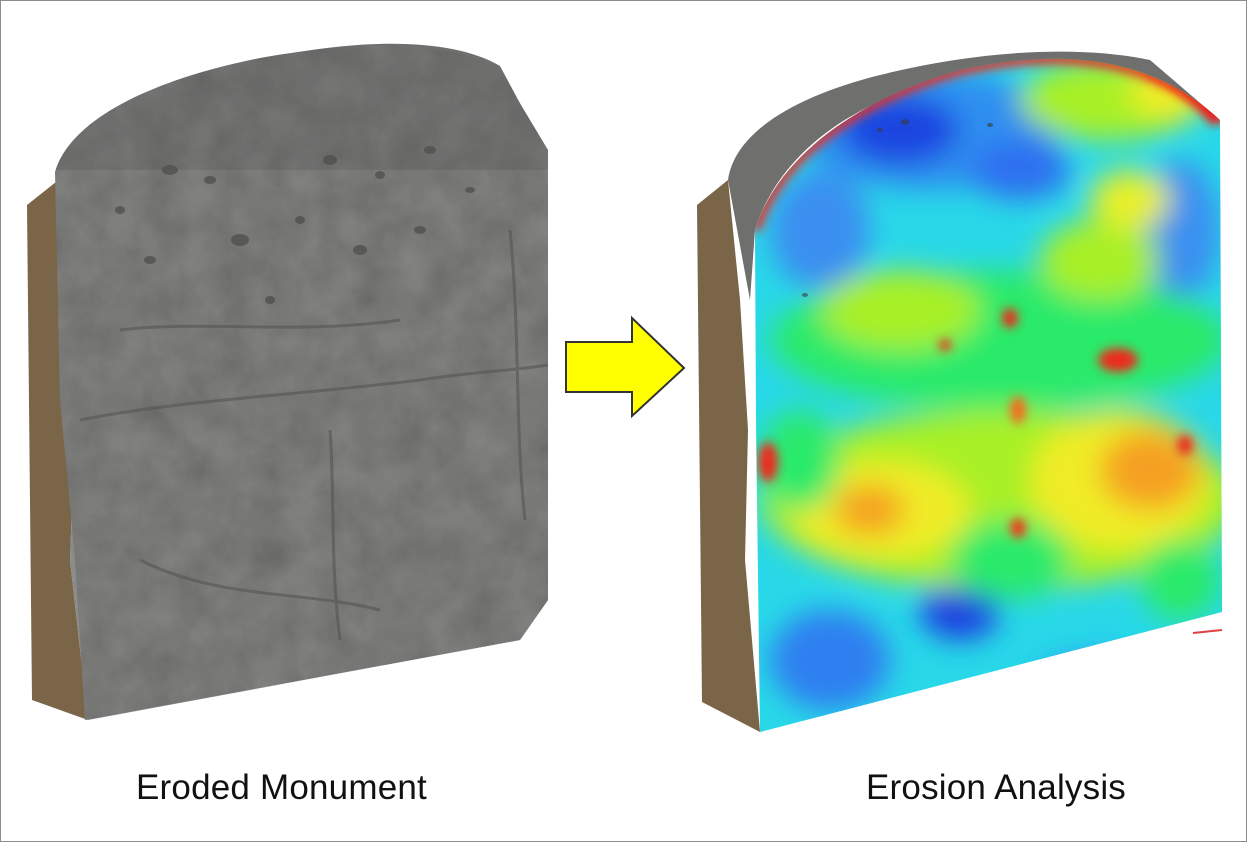 The width and height of the screenshot is (1247, 842). I want to click on monument-side-face, so click(57, 451).